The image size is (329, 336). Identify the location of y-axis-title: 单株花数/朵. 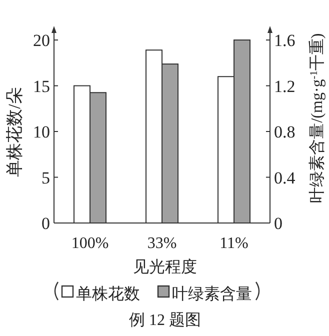
(14, 132).